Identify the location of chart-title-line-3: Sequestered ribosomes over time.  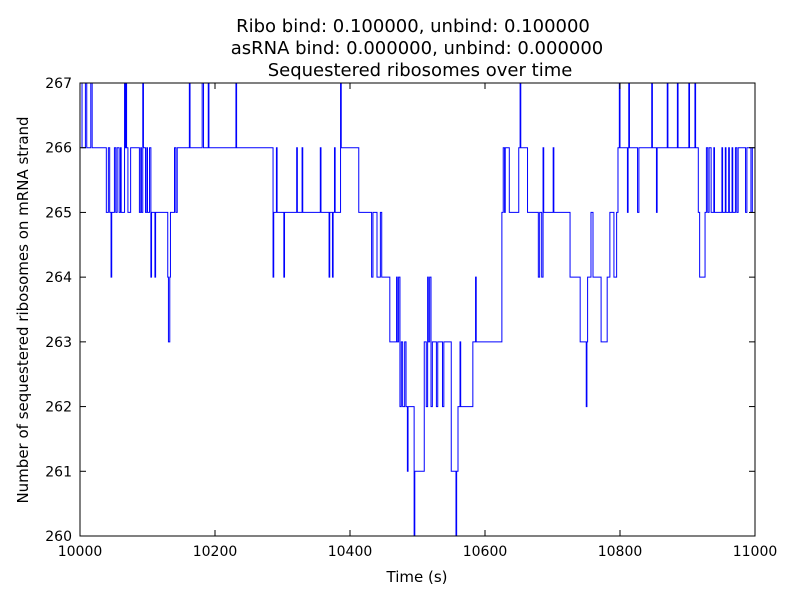
(420, 70).